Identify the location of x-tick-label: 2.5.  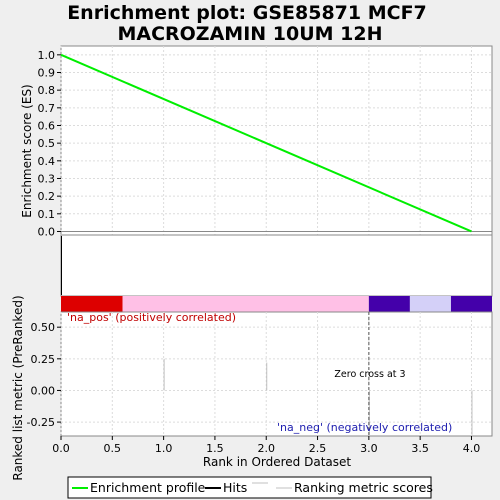
(318, 448).